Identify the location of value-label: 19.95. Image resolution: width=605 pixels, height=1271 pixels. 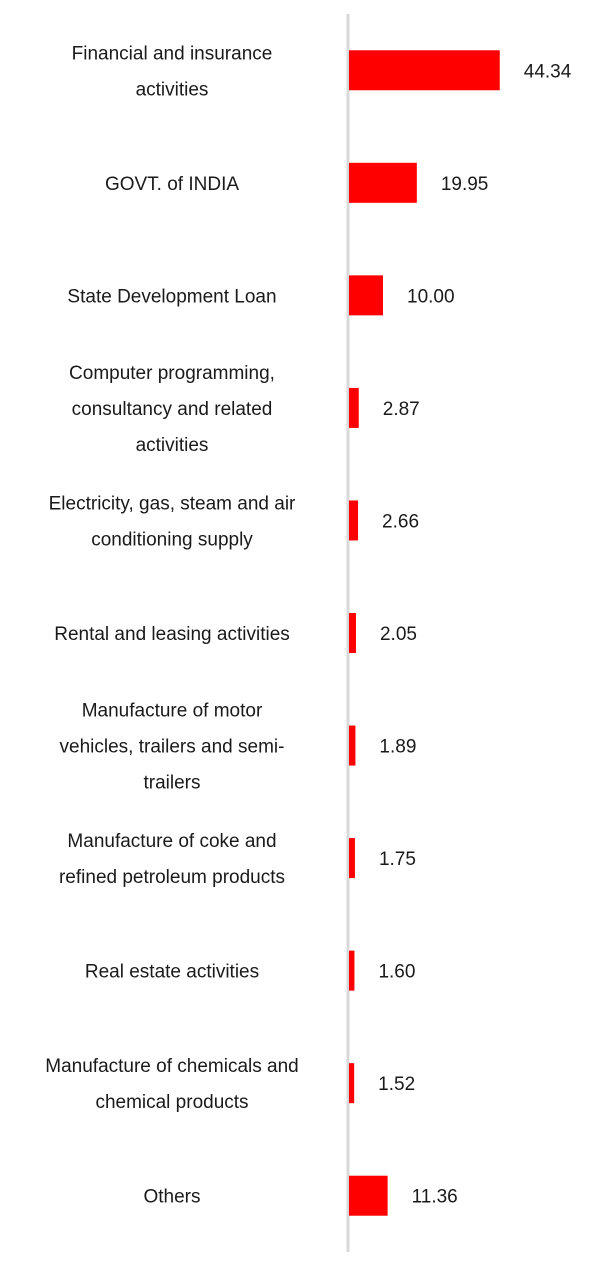
(465, 184).